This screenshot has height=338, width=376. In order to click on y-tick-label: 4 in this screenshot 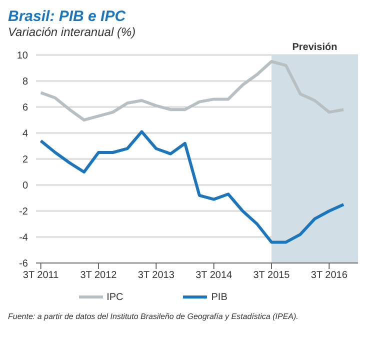, I will do `click(25, 134)`.